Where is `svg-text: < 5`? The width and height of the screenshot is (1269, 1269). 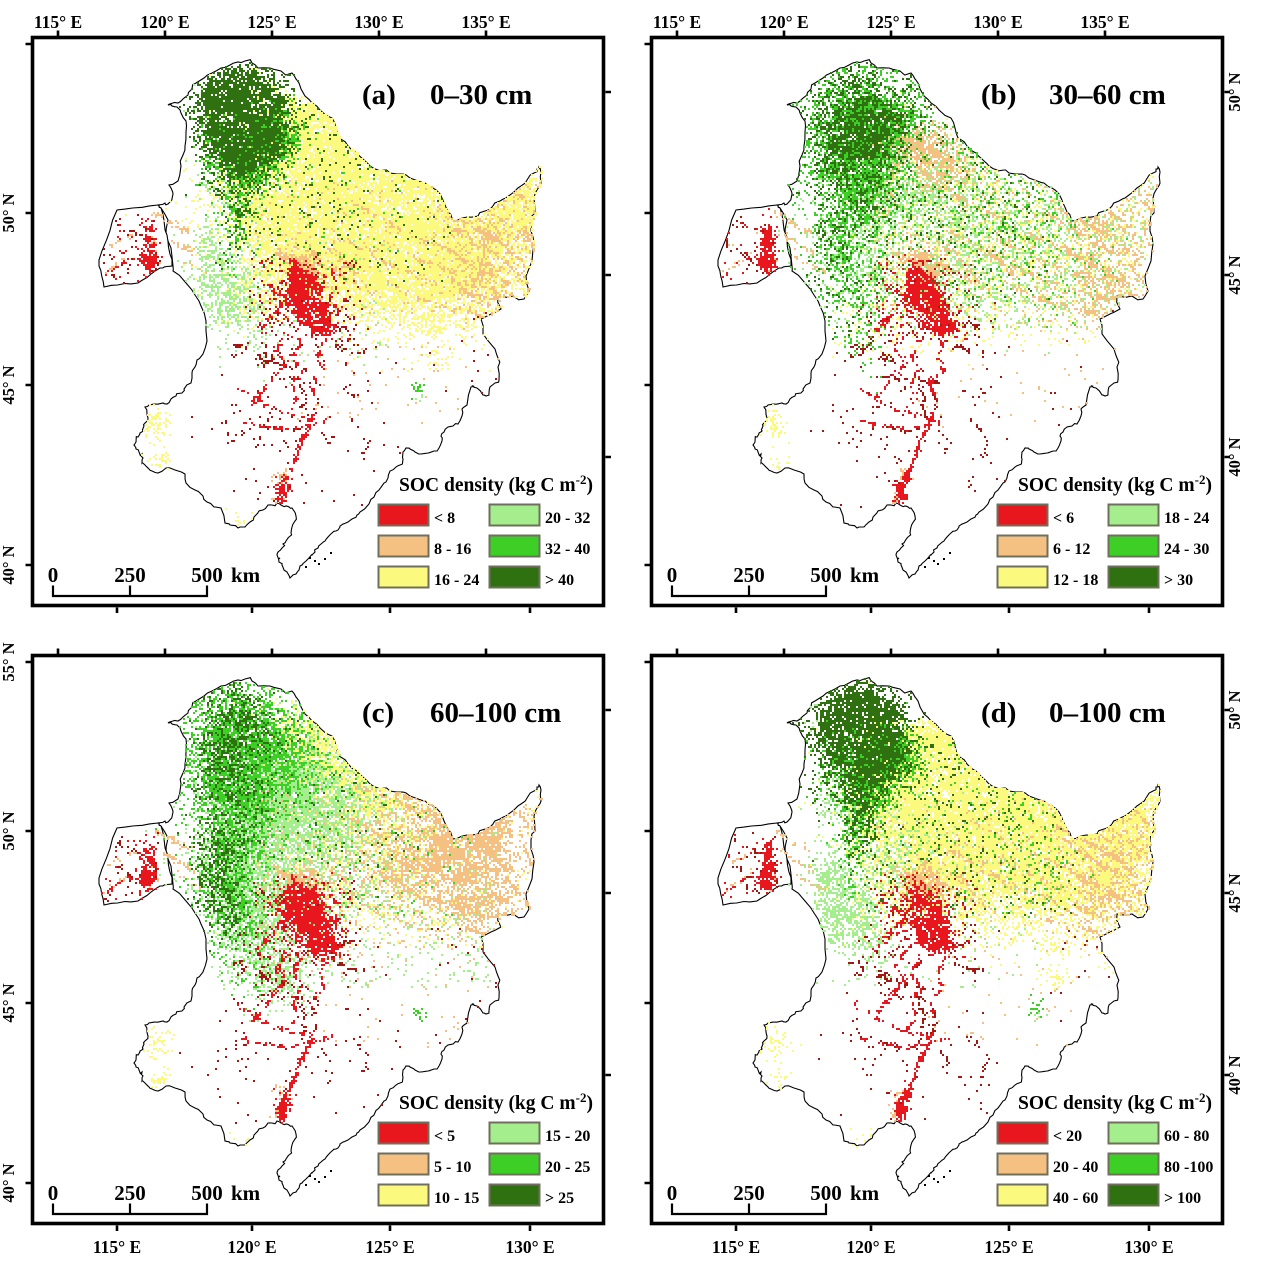 svg-text: < 5 is located at coordinates (444, 1136).